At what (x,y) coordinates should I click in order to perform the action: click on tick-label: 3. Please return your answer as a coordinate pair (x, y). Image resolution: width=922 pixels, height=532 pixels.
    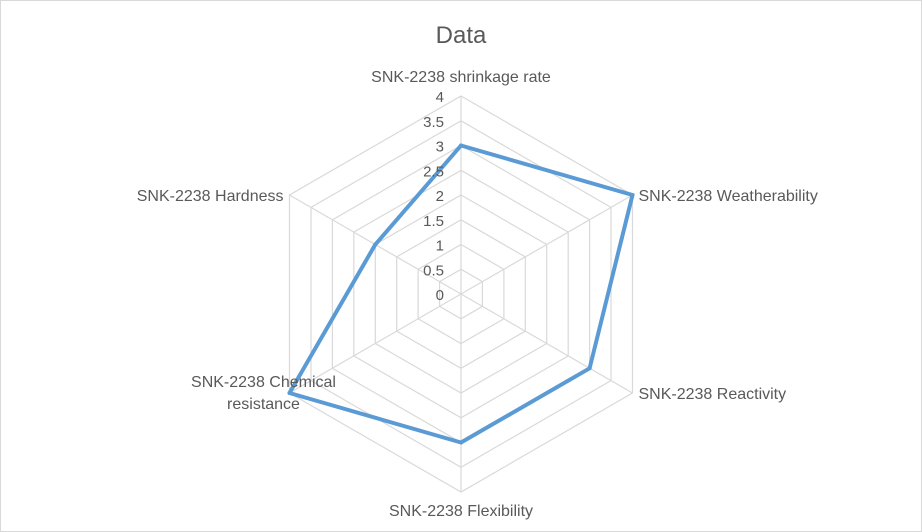
    Looking at the image, I should click on (440, 147).